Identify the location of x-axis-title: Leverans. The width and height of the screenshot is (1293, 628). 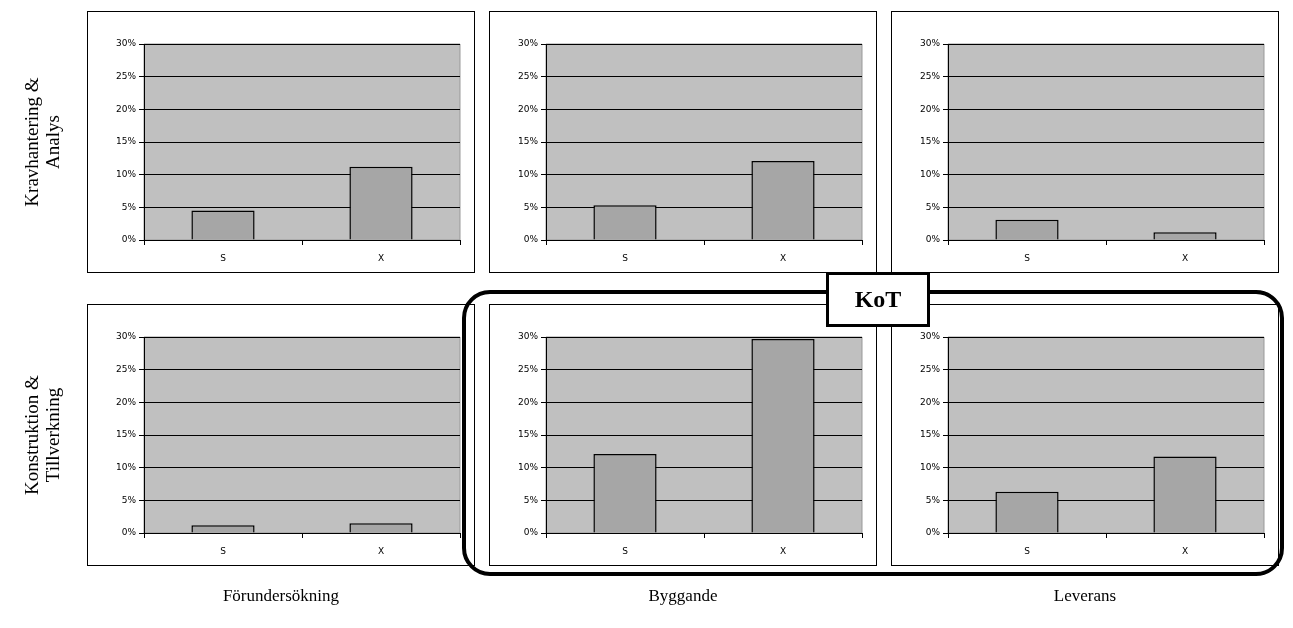
(1085, 596).